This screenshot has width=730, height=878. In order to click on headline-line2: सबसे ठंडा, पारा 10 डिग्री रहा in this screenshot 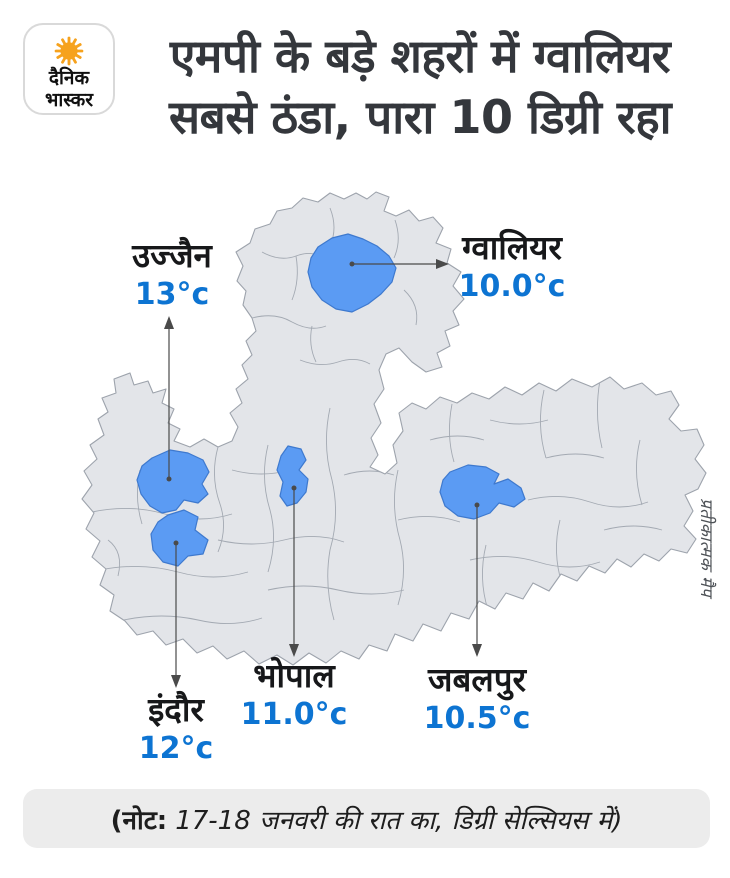, I will do `click(420, 117)`.